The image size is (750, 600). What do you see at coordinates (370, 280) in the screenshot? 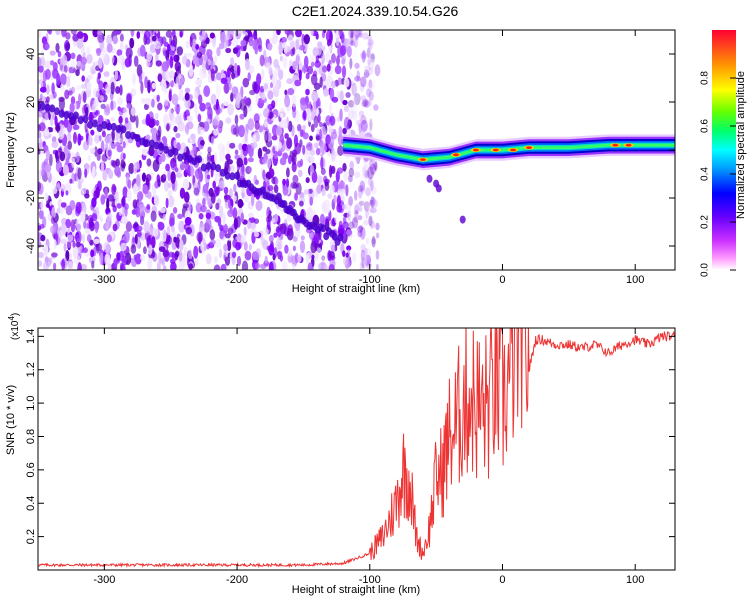
I see `spectrogram-x-tick-label: -100` at bounding box center [370, 280].